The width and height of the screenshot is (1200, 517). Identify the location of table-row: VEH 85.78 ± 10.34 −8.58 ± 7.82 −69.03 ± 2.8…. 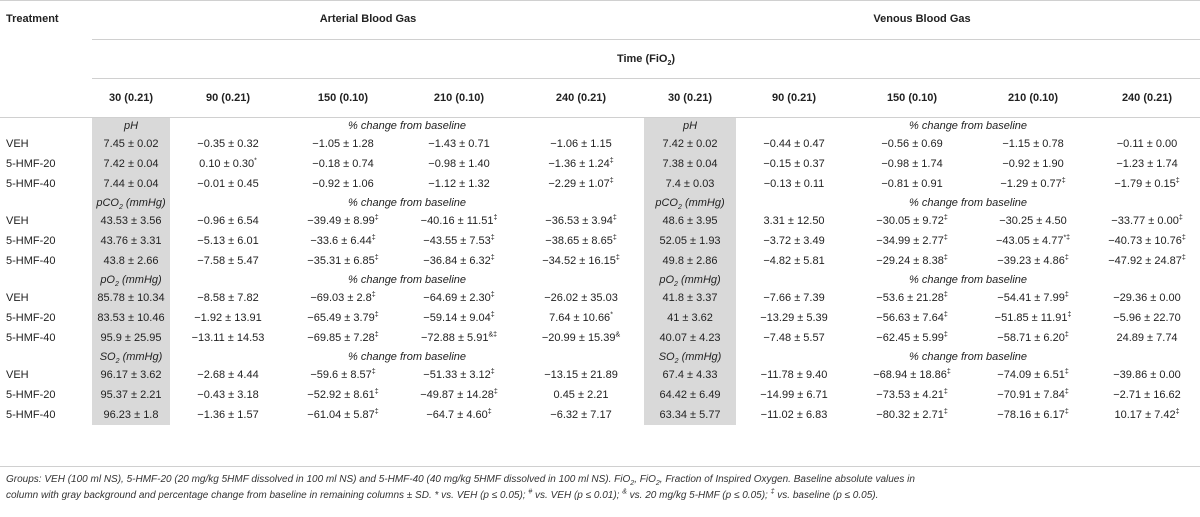
(600, 298).